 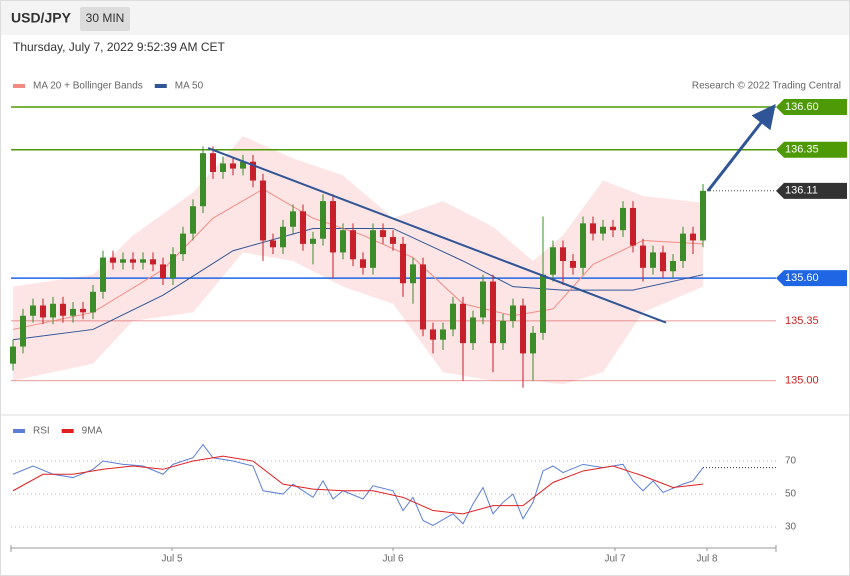 What do you see at coordinates (92, 431) in the screenshot?
I see `legend-label: 9MA` at bounding box center [92, 431].